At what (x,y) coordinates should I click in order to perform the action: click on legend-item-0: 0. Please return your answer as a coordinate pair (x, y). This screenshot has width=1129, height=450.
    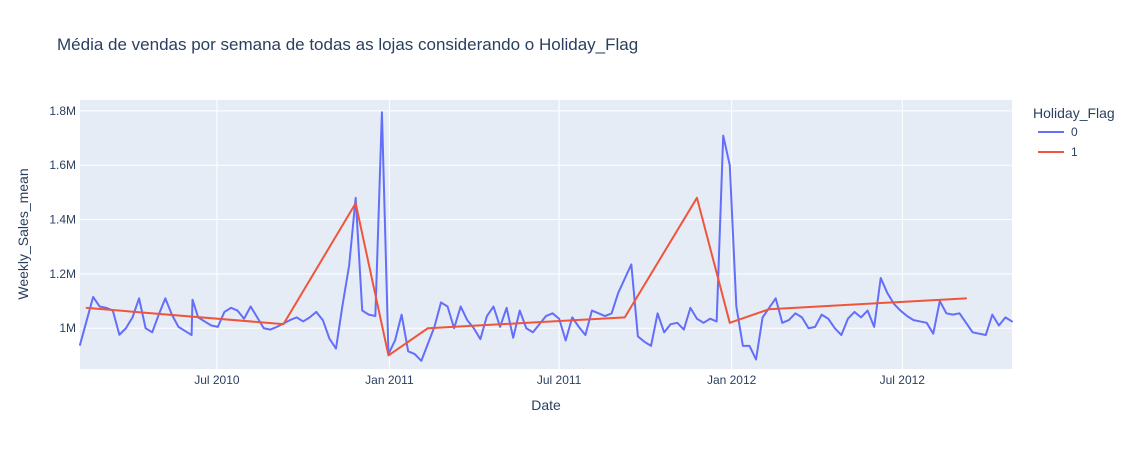
    Looking at the image, I should click on (1058, 132).